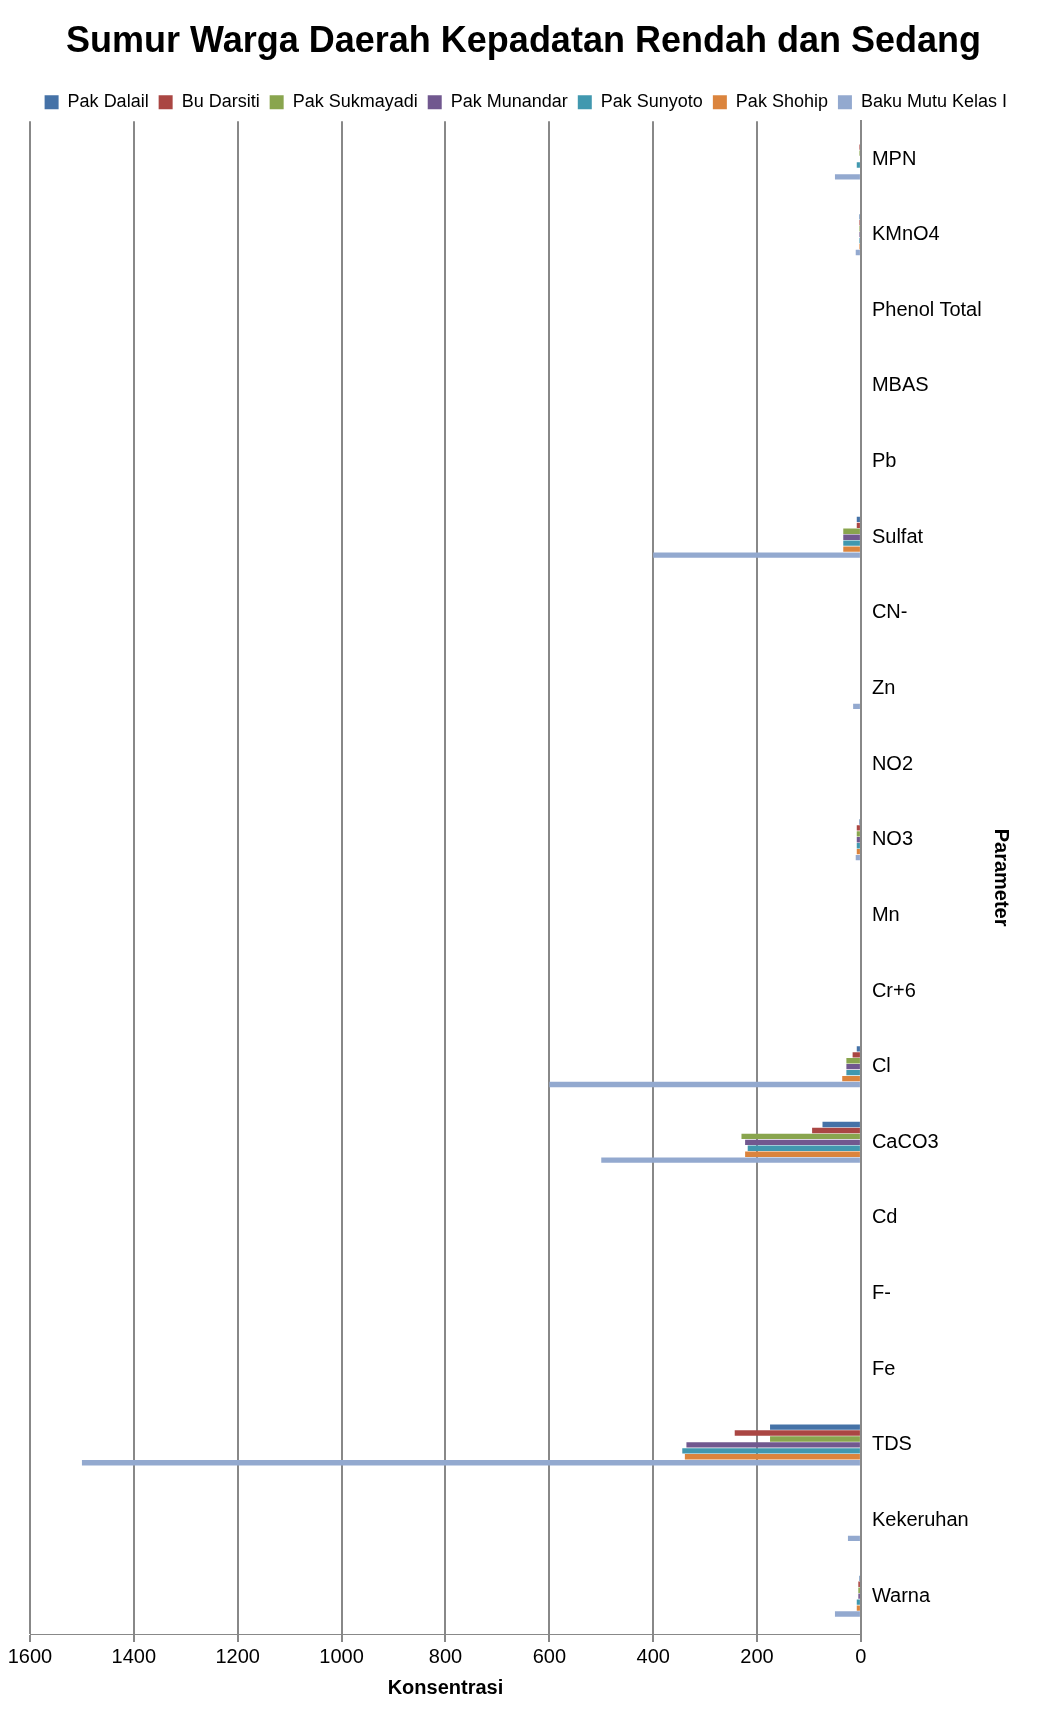 Image resolution: width=1047 pixels, height=1734 pixels. What do you see at coordinates (897, 535) in the screenshot?
I see `y-tick-label: Sulfat` at bounding box center [897, 535].